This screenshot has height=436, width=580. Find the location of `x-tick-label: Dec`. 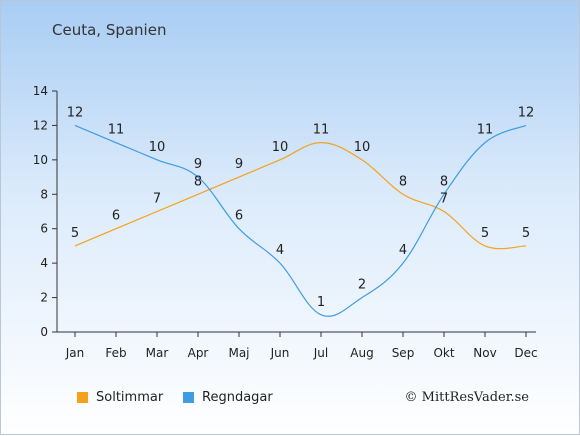

x-tick-label: Dec is located at coordinates (525, 353).